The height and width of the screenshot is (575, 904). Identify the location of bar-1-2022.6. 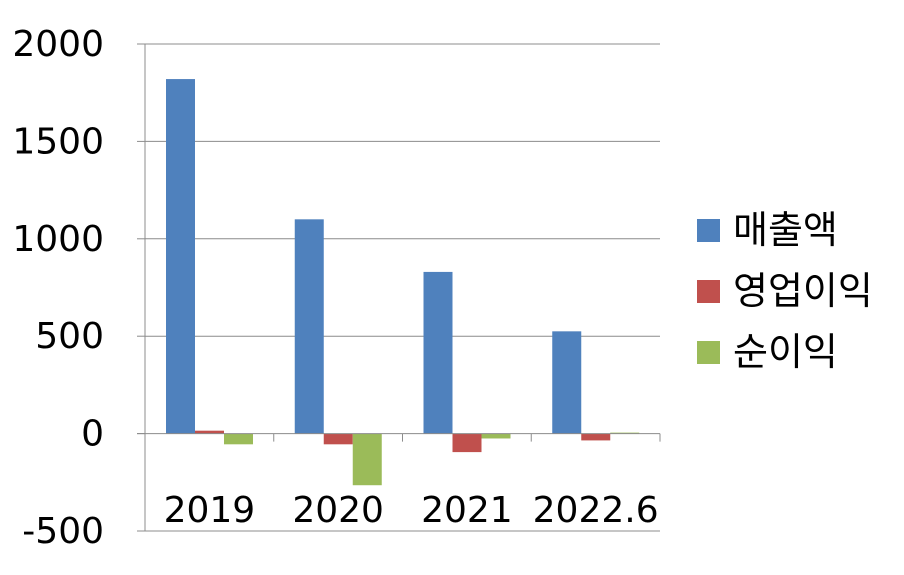
(567, 382).